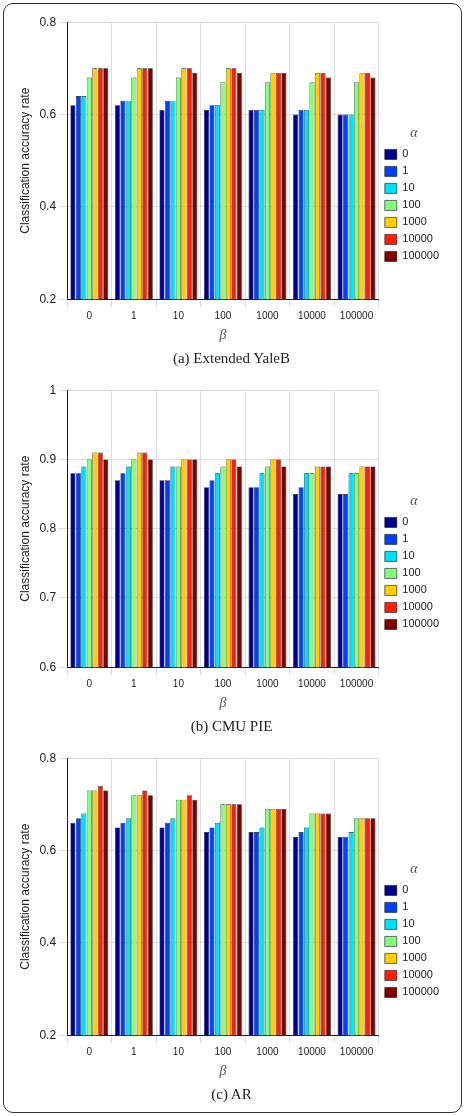 Image resolution: width=465 pixels, height=1116 pixels. Describe the element at coordinates (231, 1094) in the screenshot. I see `text: (c) AR` at that location.